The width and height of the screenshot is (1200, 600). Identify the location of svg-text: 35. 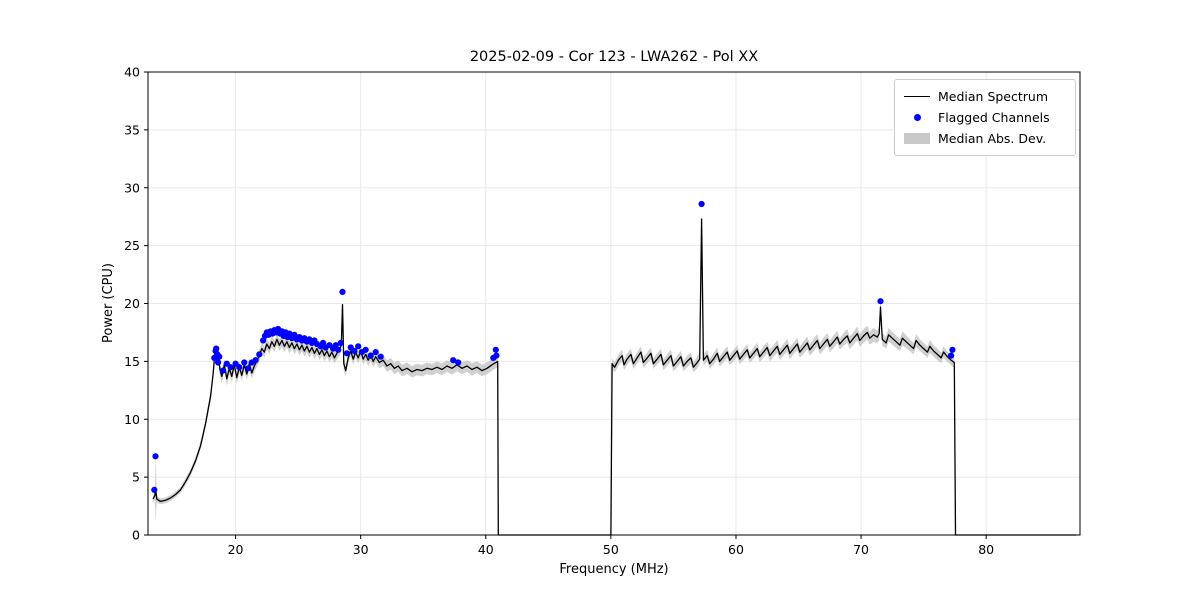
(132, 129).